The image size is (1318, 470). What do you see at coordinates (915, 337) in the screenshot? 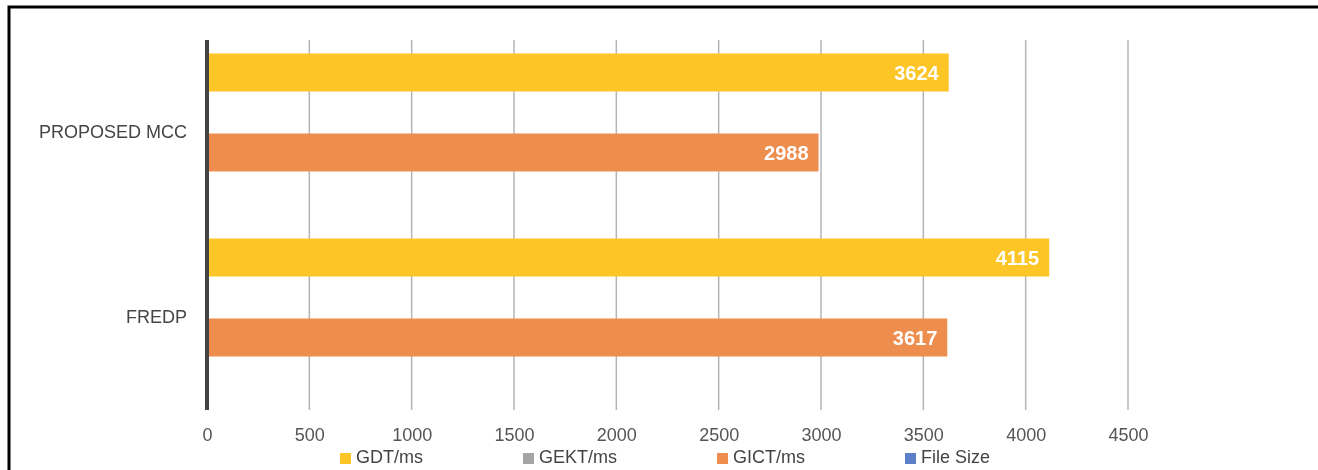
I see `data-label: 3617` at bounding box center [915, 337].